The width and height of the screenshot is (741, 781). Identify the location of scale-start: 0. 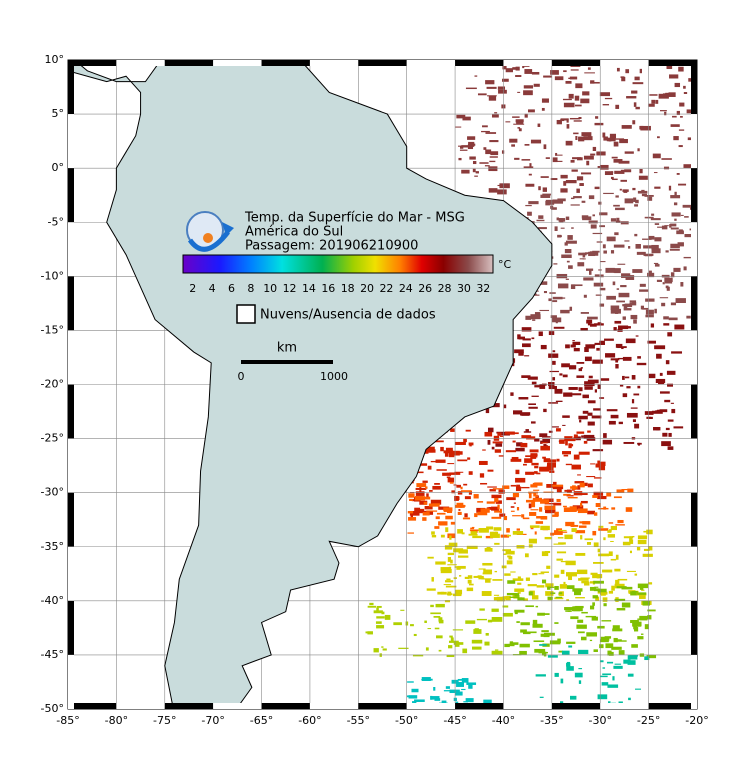
(241, 376).